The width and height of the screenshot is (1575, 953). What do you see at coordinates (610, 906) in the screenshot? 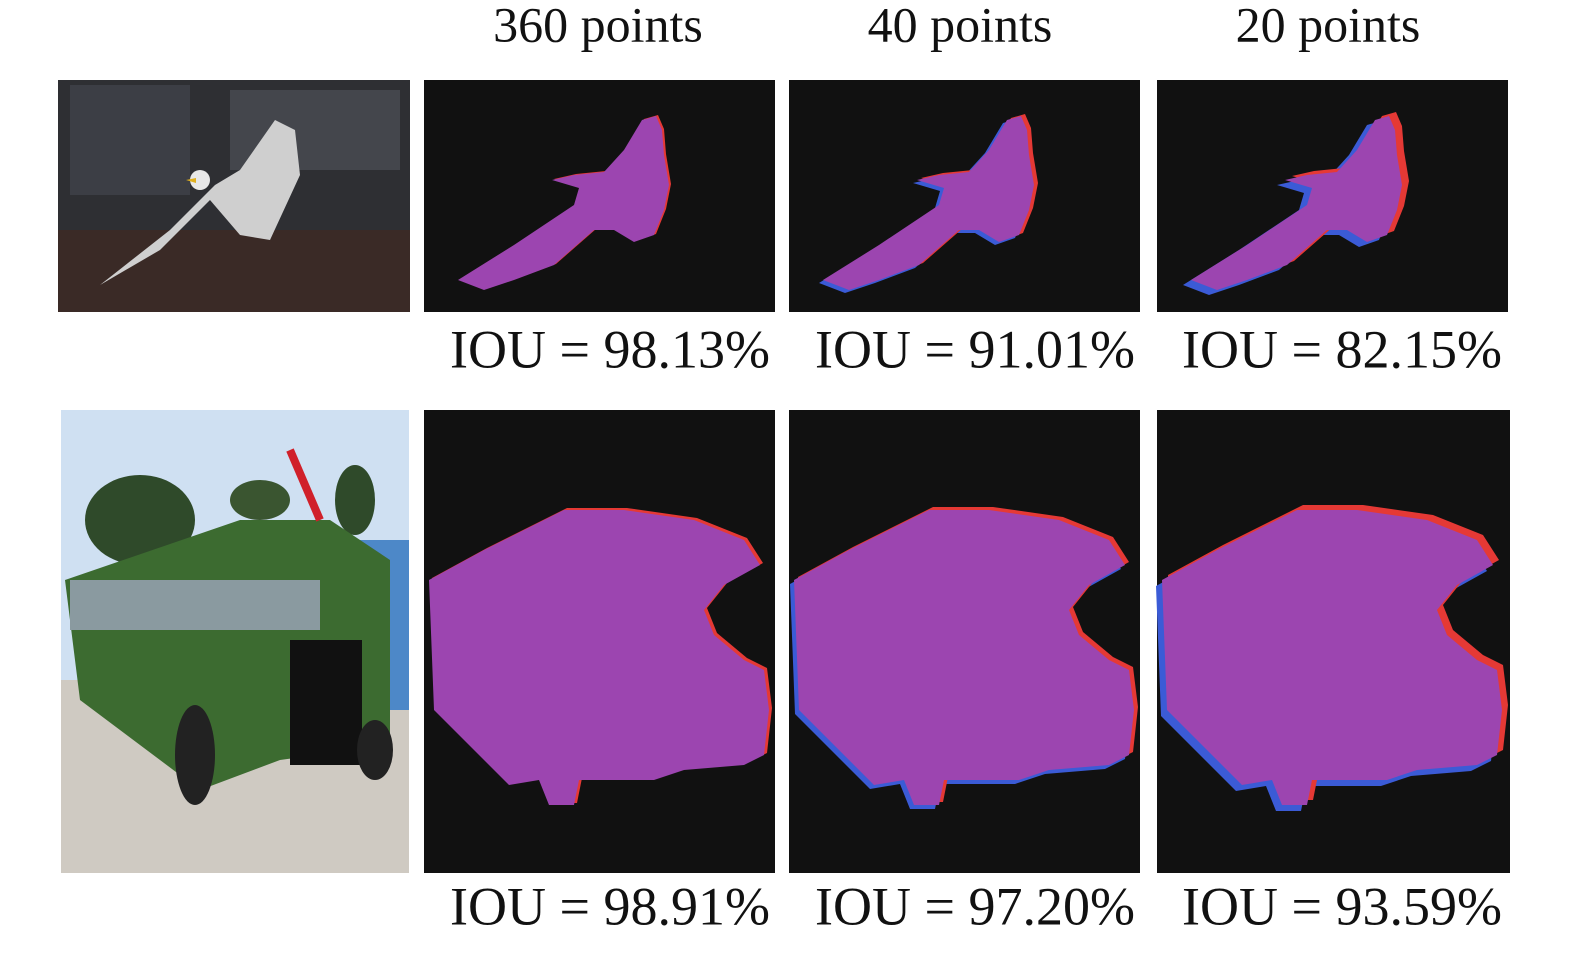
I see `iou-label: IOU = 98.91%` at bounding box center [610, 906].